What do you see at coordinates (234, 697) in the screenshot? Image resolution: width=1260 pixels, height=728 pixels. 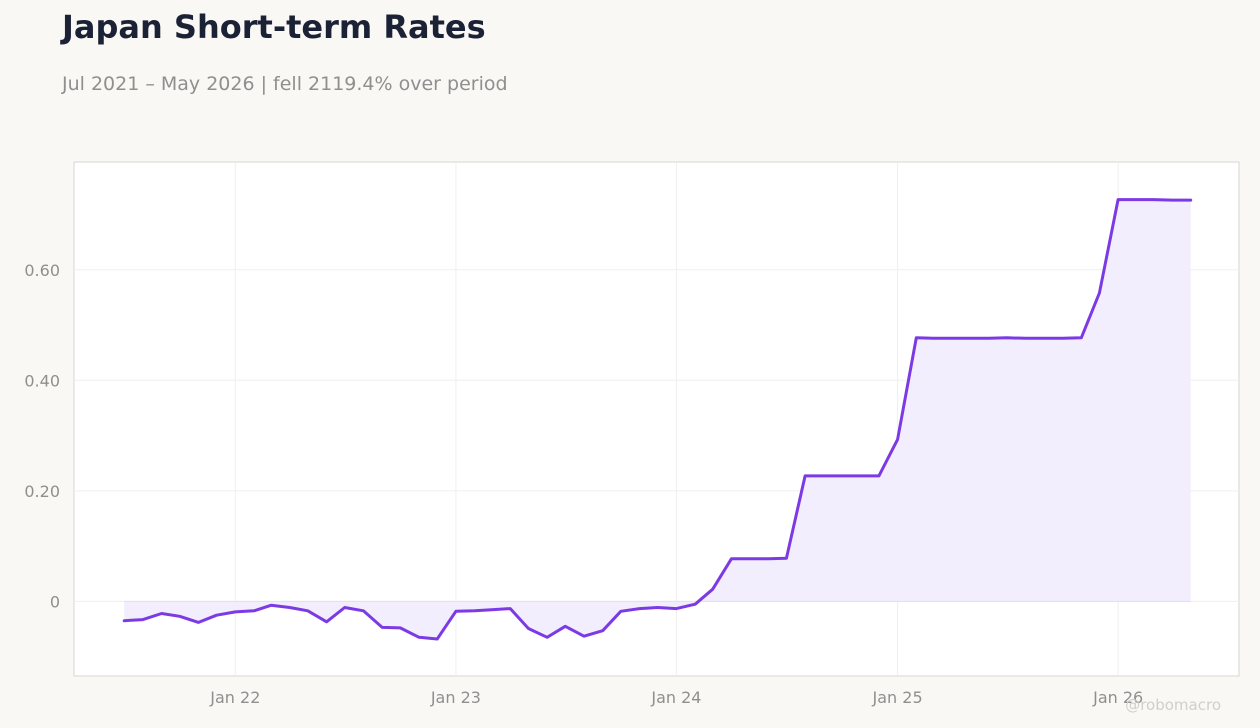 I see `x-tick-label: Jan 22` at bounding box center [234, 697].